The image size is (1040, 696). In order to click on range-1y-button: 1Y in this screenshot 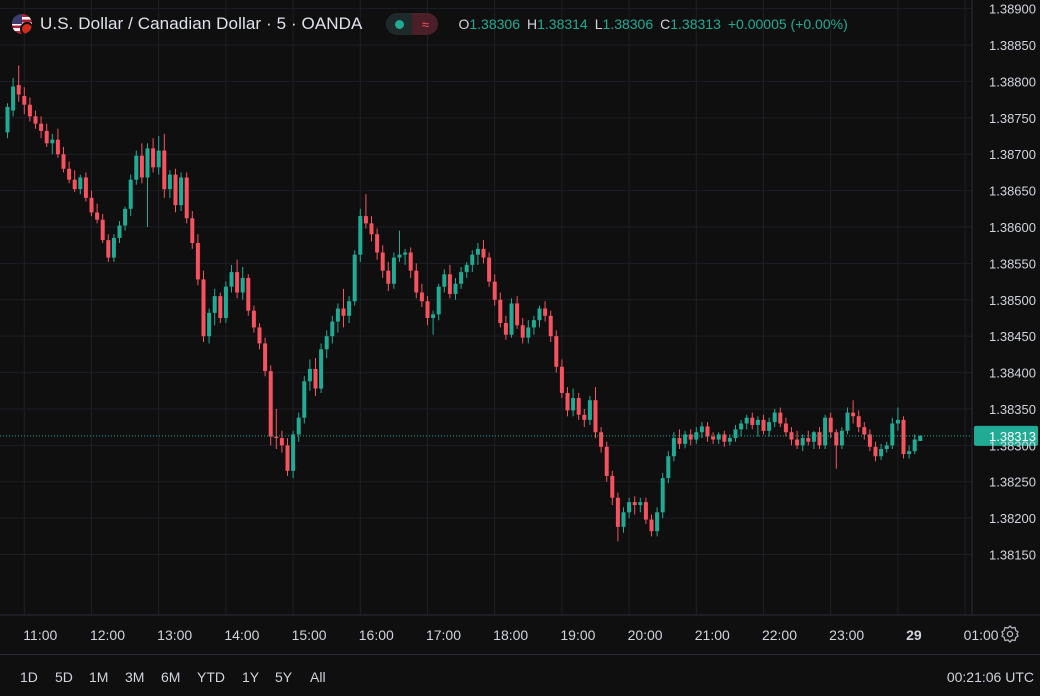, I will do `click(251, 677)`.